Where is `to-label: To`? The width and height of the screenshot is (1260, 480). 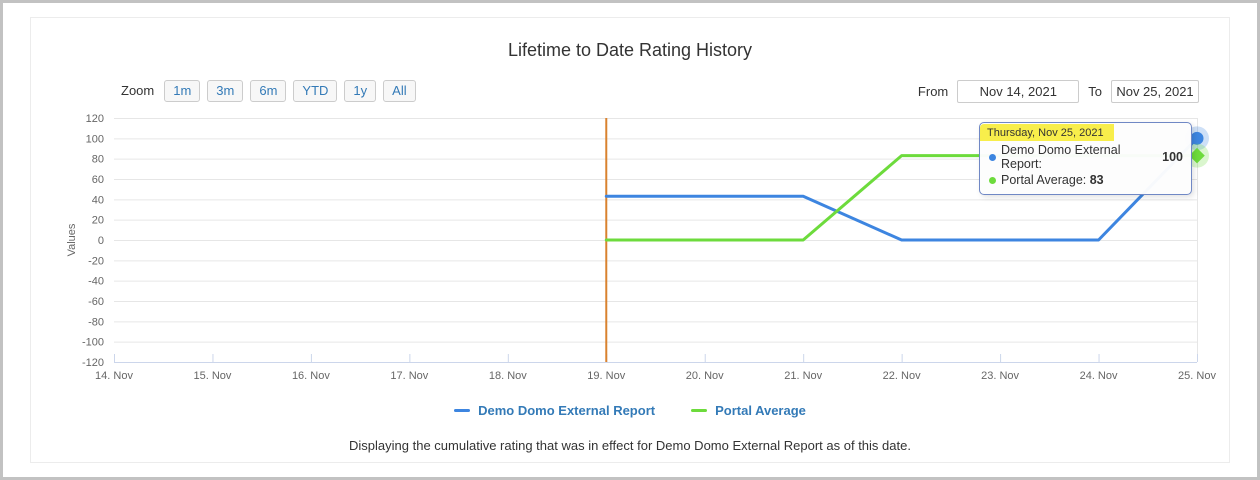
to-label: To is located at coordinates (1095, 91).